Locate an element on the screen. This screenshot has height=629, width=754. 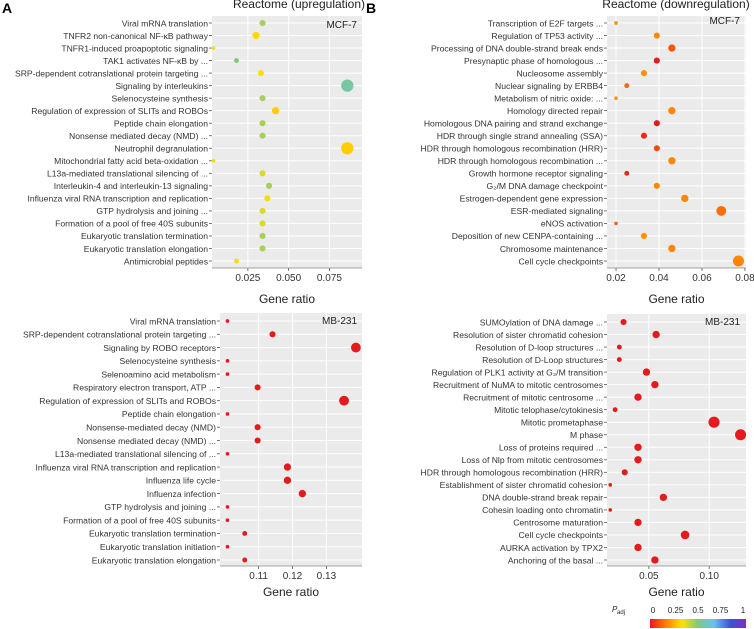
term-label: Nucleosome assembly is located at coordinates (560, 73).